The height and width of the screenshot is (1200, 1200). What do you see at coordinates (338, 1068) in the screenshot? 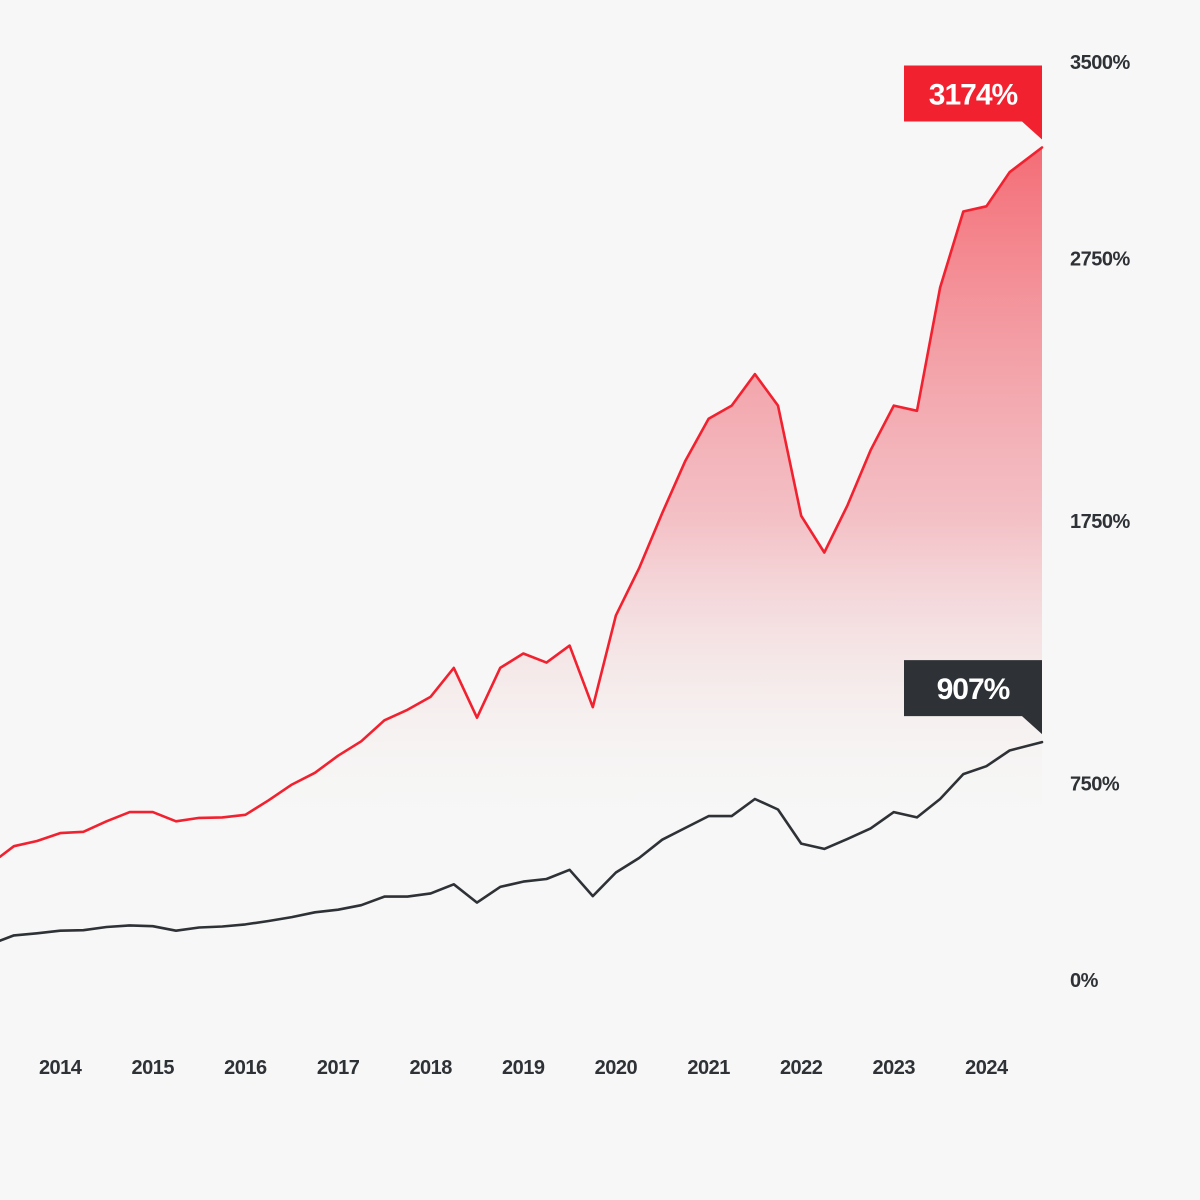
I see `x-tick-label: 2017` at bounding box center [338, 1068].